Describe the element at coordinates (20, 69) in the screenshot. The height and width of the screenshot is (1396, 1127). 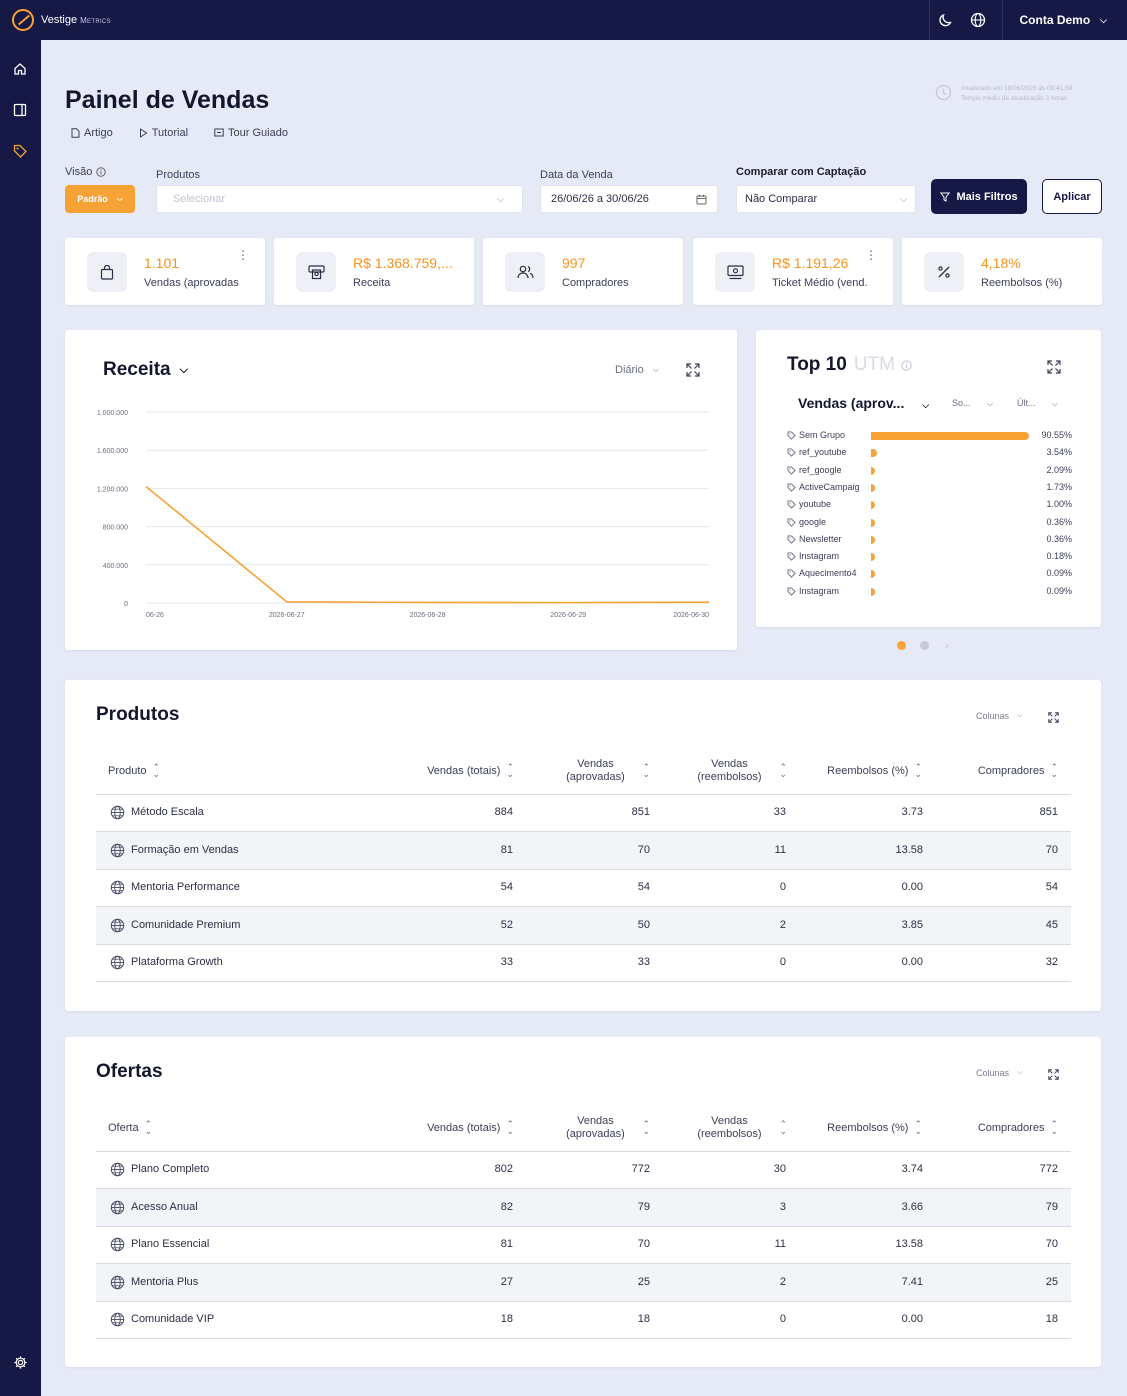
I see `home-icon` at that location.